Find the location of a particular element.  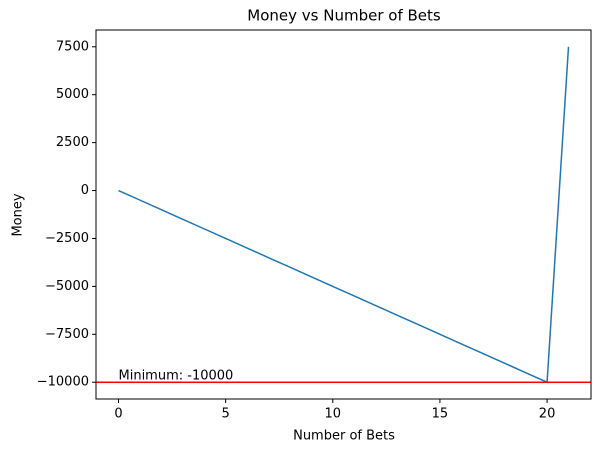

y-tick-label: 7500 is located at coordinates (72, 46).